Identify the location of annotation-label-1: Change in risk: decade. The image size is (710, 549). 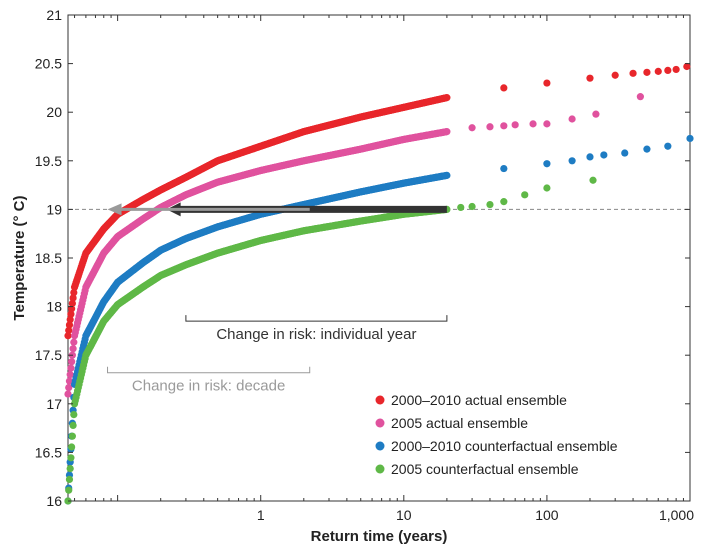
(208, 386).